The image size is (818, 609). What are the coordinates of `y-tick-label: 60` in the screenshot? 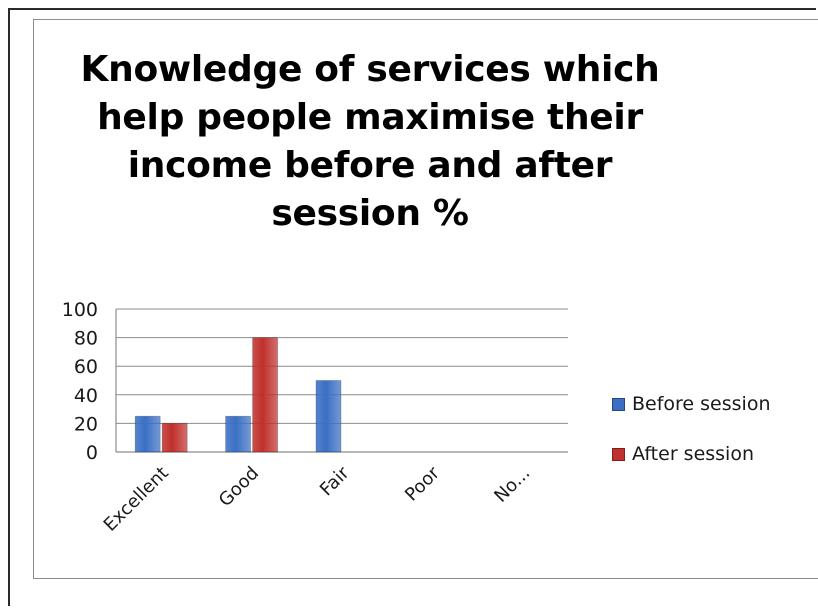 It's located at (86, 367).